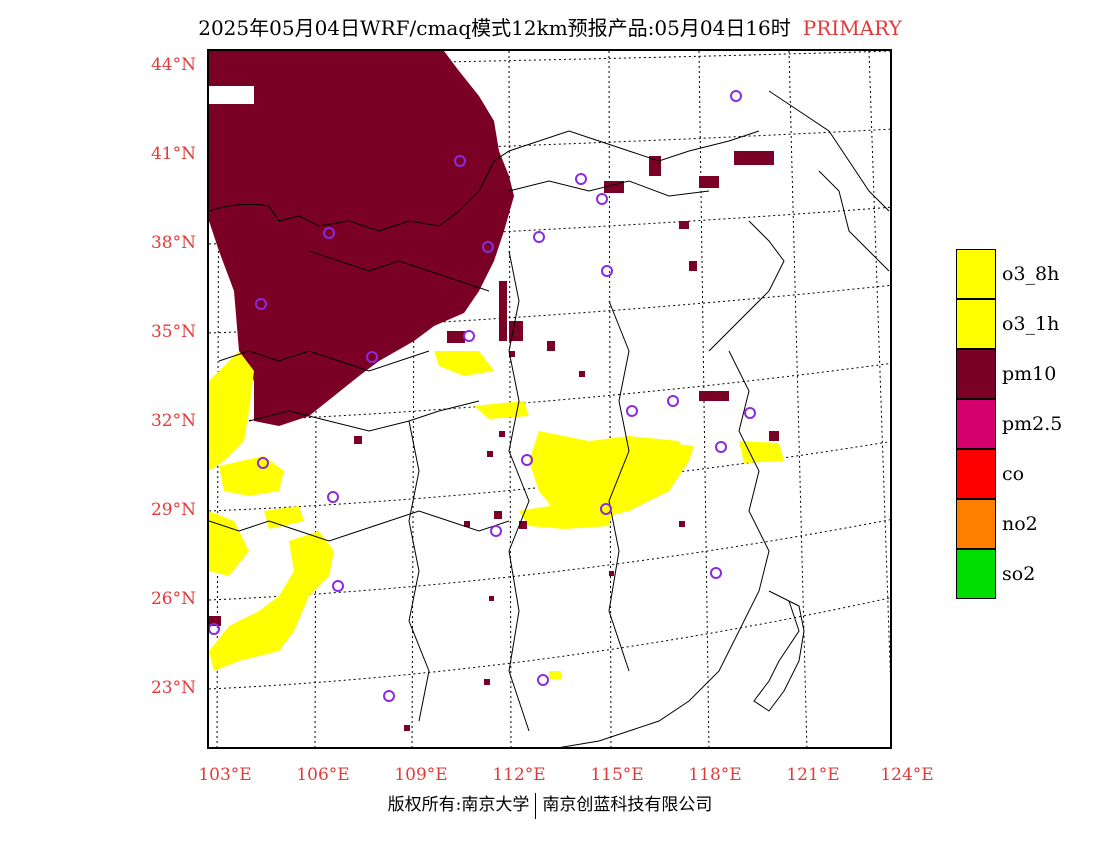 The image size is (1100, 850). What do you see at coordinates (1013, 474) in the screenshot?
I see `legend-label: co` at bounding box center [1013, 474].